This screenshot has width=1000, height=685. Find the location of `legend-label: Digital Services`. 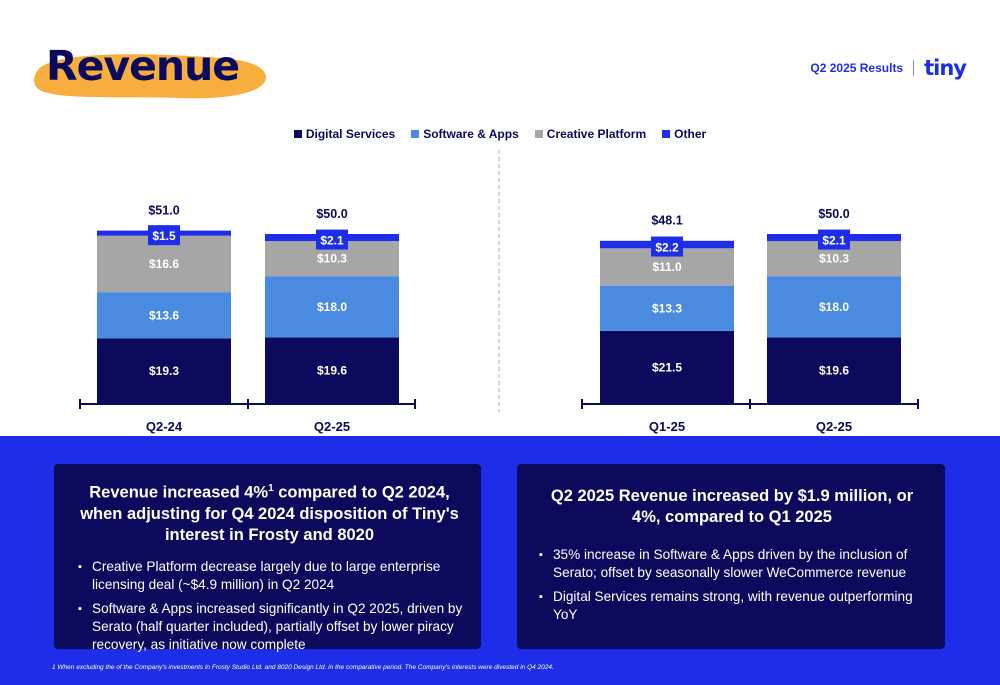

legend-label: Digital Services is located at coordinates (350, 134).